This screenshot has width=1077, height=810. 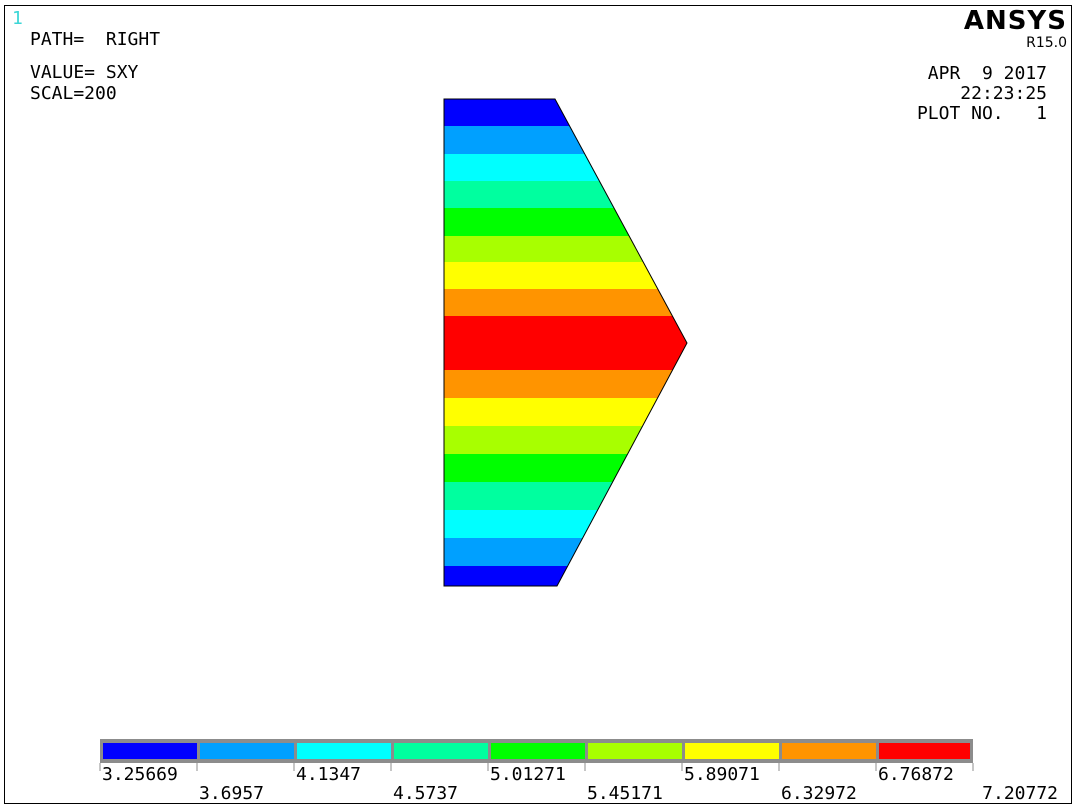 I want to click on legend-level-label: 6.76872, so click(x=916, y=774).